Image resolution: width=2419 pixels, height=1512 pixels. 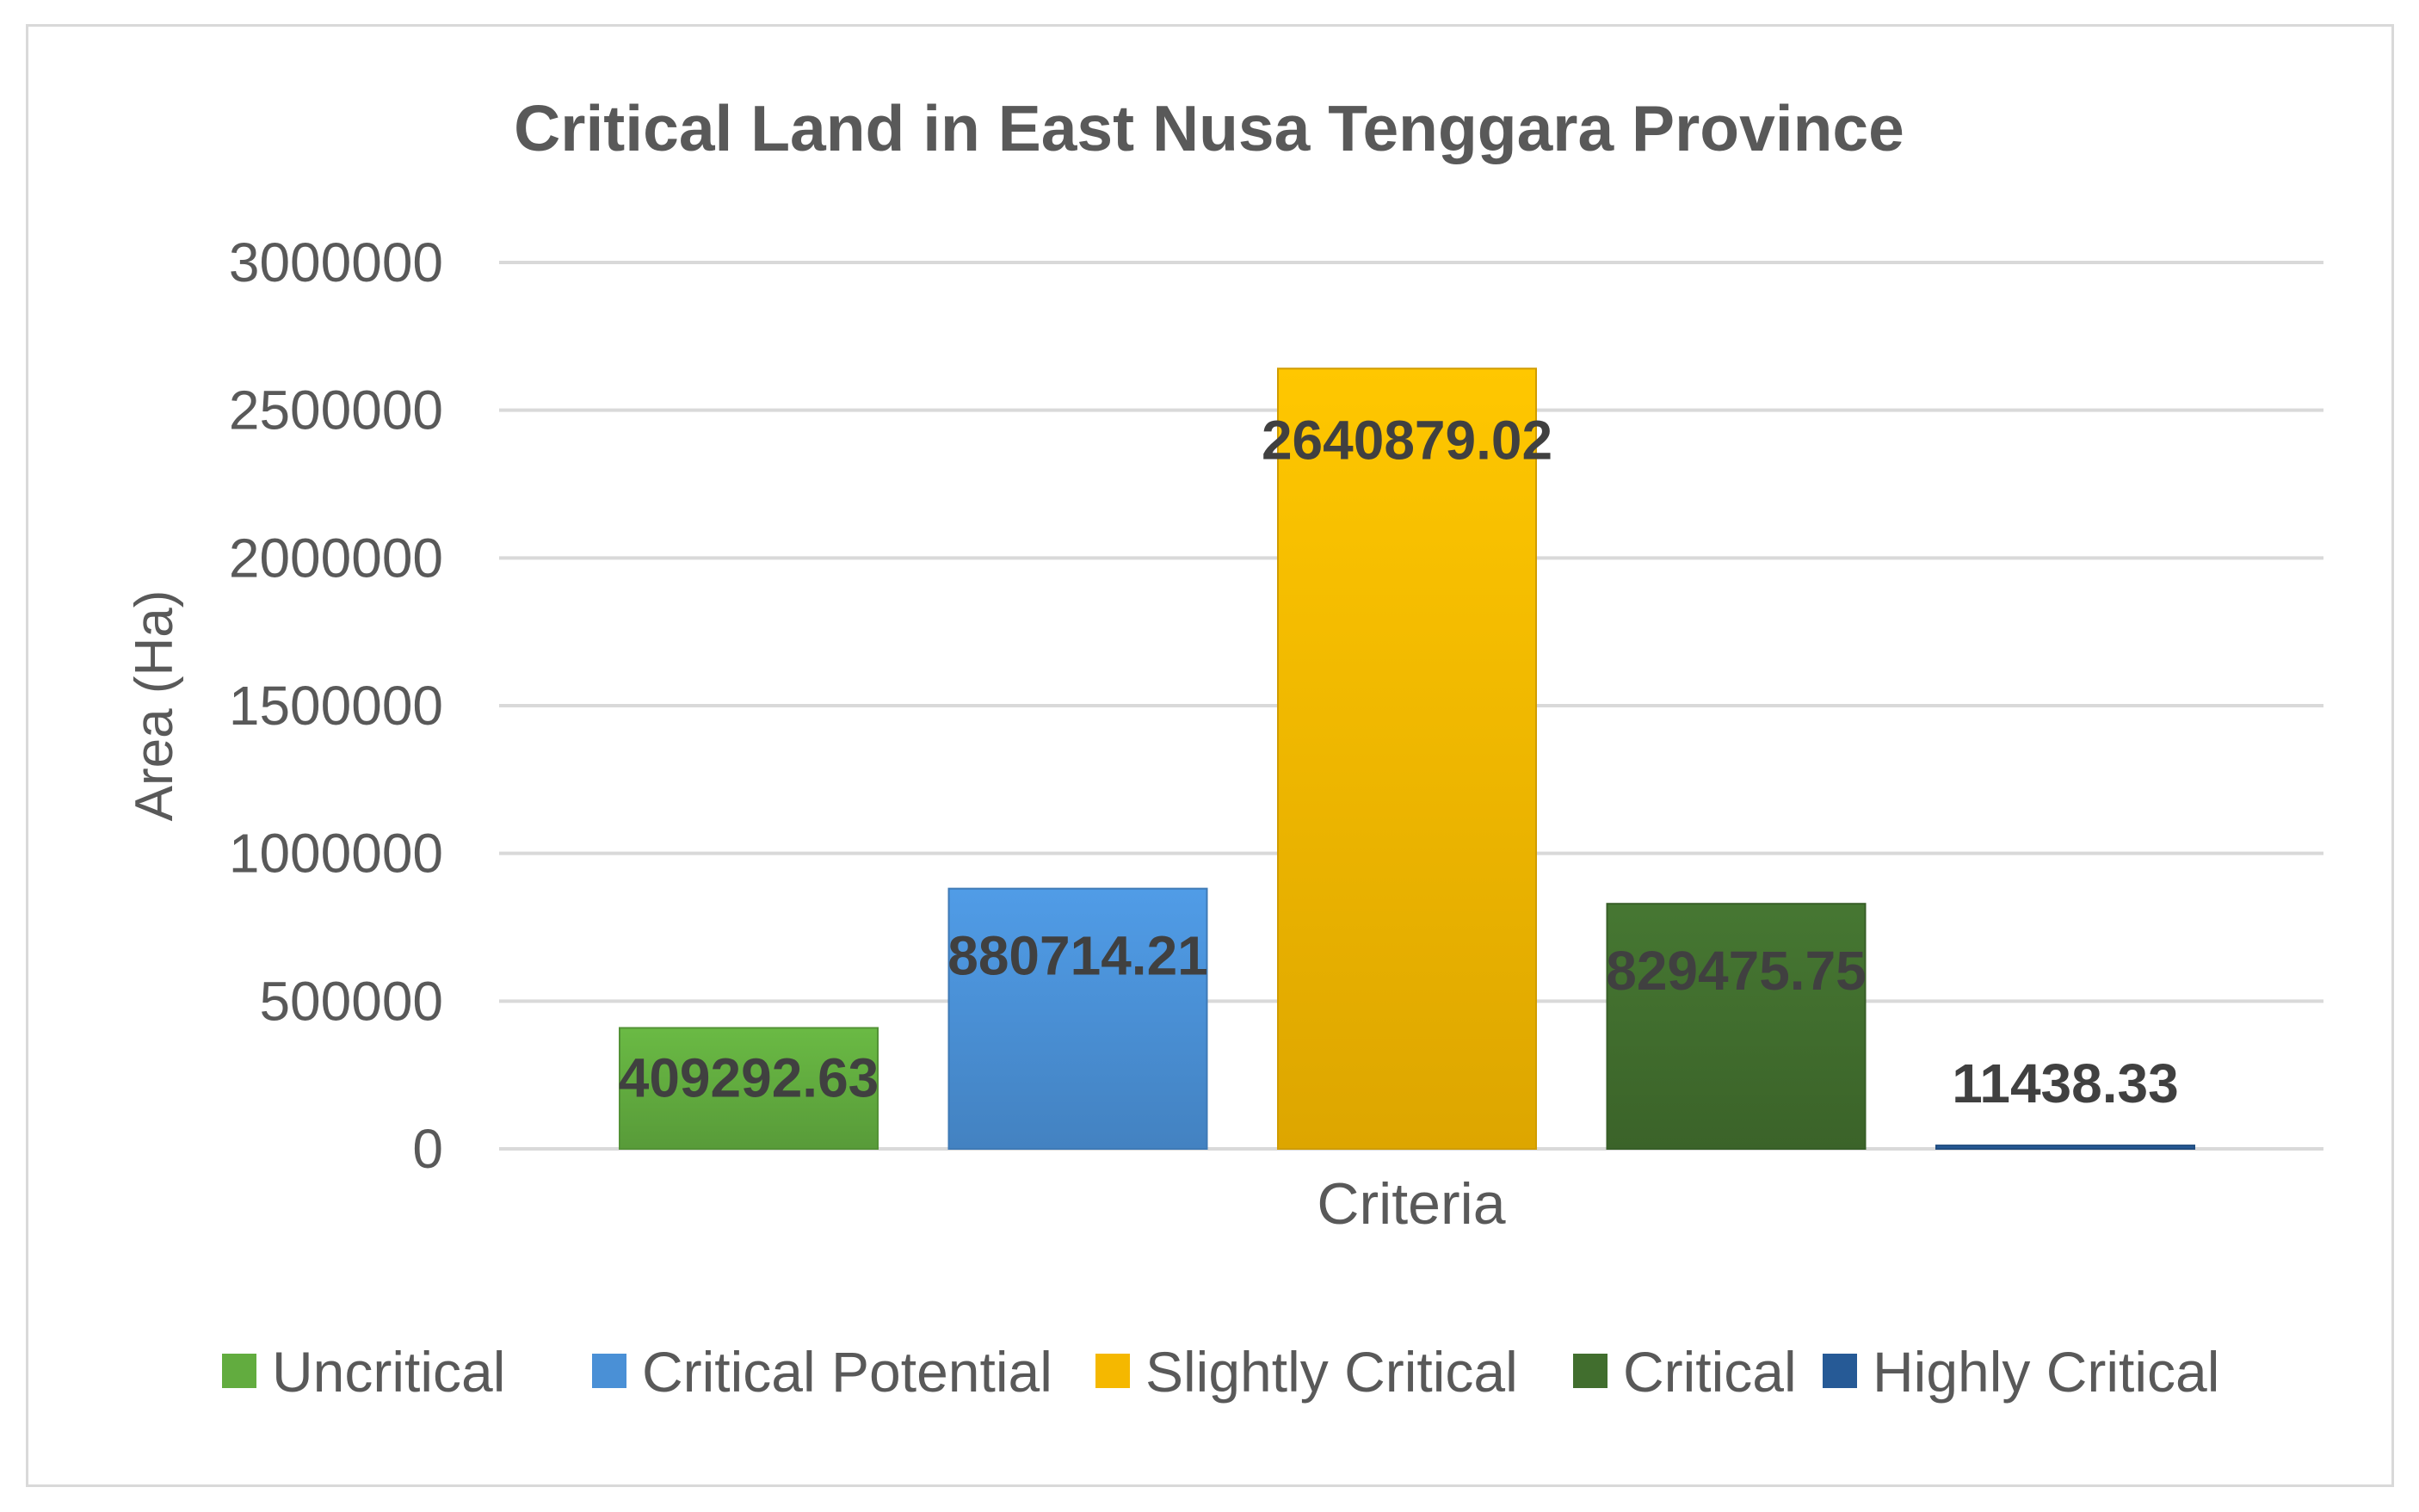 What do you see at coordinates (1077, 956) in the screenshot?
I see `data-label: 880714.21` at bounding box center [1077, 956].